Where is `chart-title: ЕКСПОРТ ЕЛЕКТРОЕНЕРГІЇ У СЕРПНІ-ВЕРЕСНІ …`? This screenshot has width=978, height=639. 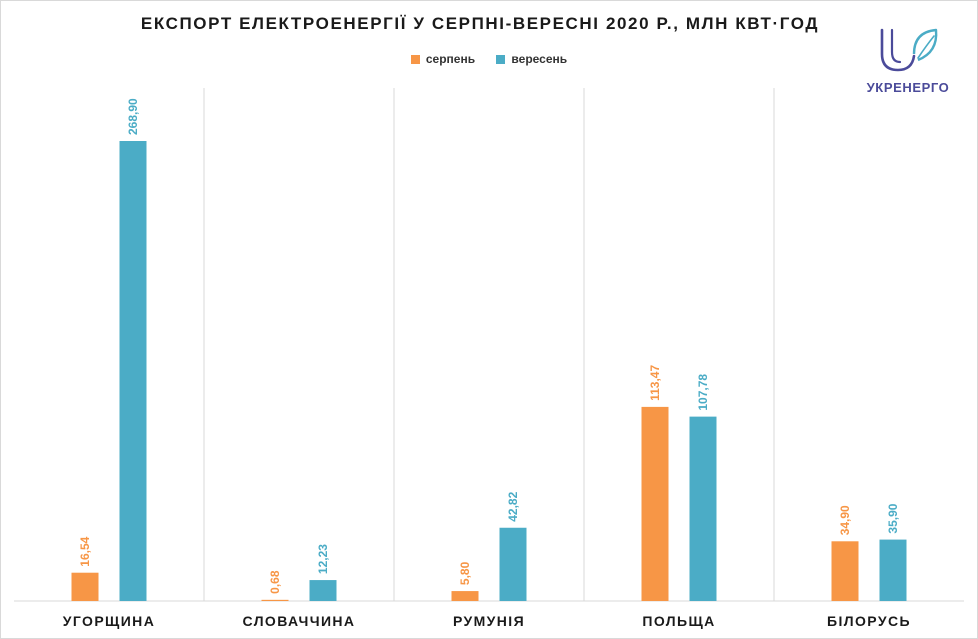
chart-title: ЕКСПОРТ ЕЛЕКТРОЕНЕРГІЇ У СЕРПНІ-ВЕРЕСНІ … is located at coordinates (480, 23).